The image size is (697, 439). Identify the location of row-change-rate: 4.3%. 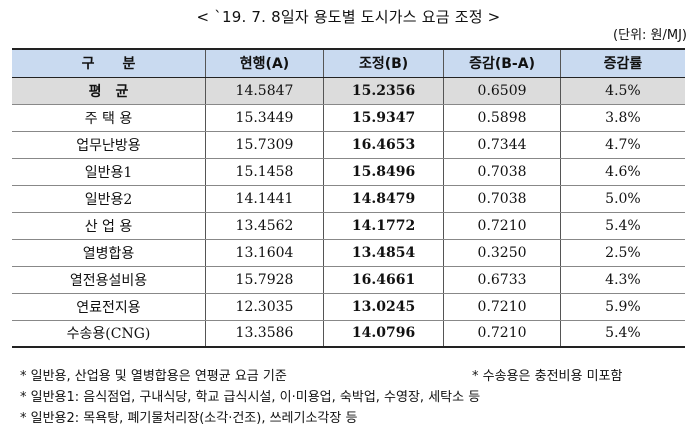
(622, 280).